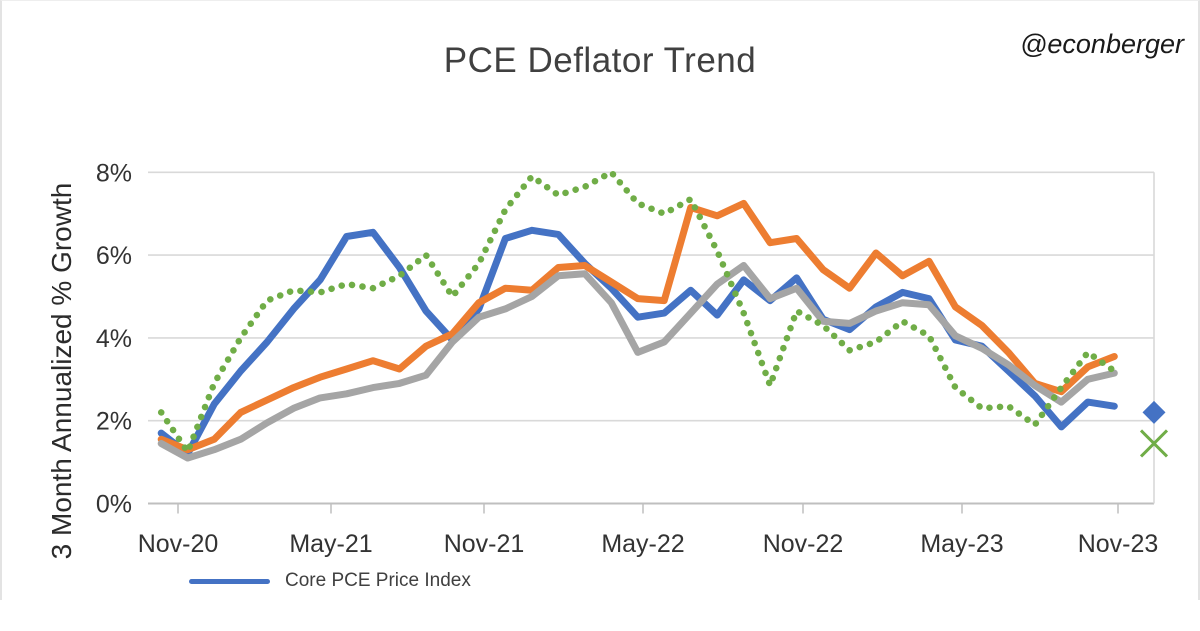  Describe the element at coordinates (114, 173) in the screenshot. I see `y-tick-label: 8%` at that location.